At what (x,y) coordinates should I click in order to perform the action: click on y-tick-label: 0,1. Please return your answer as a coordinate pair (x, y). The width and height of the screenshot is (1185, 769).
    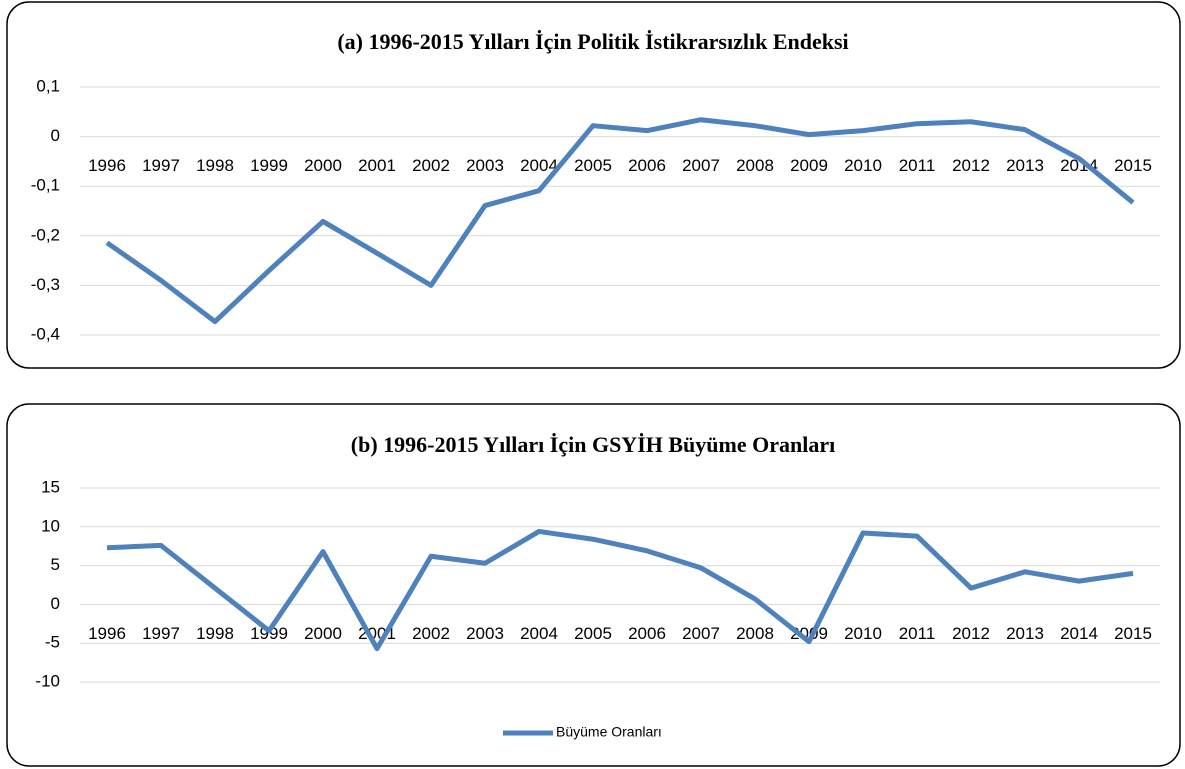
    Looking at the image, I should click on (48, 85).